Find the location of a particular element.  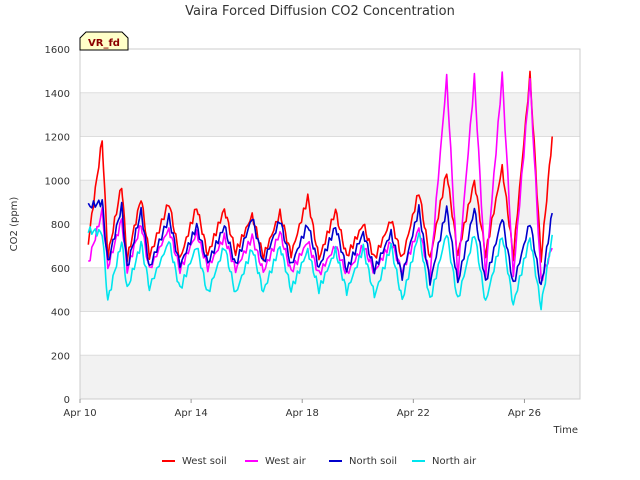

y-tick-label: 1600 is located at coordinates (57, 50).